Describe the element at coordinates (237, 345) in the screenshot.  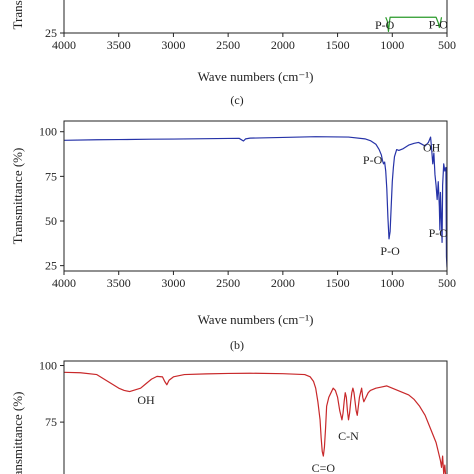
I see `panel-label: (b)` at that location.